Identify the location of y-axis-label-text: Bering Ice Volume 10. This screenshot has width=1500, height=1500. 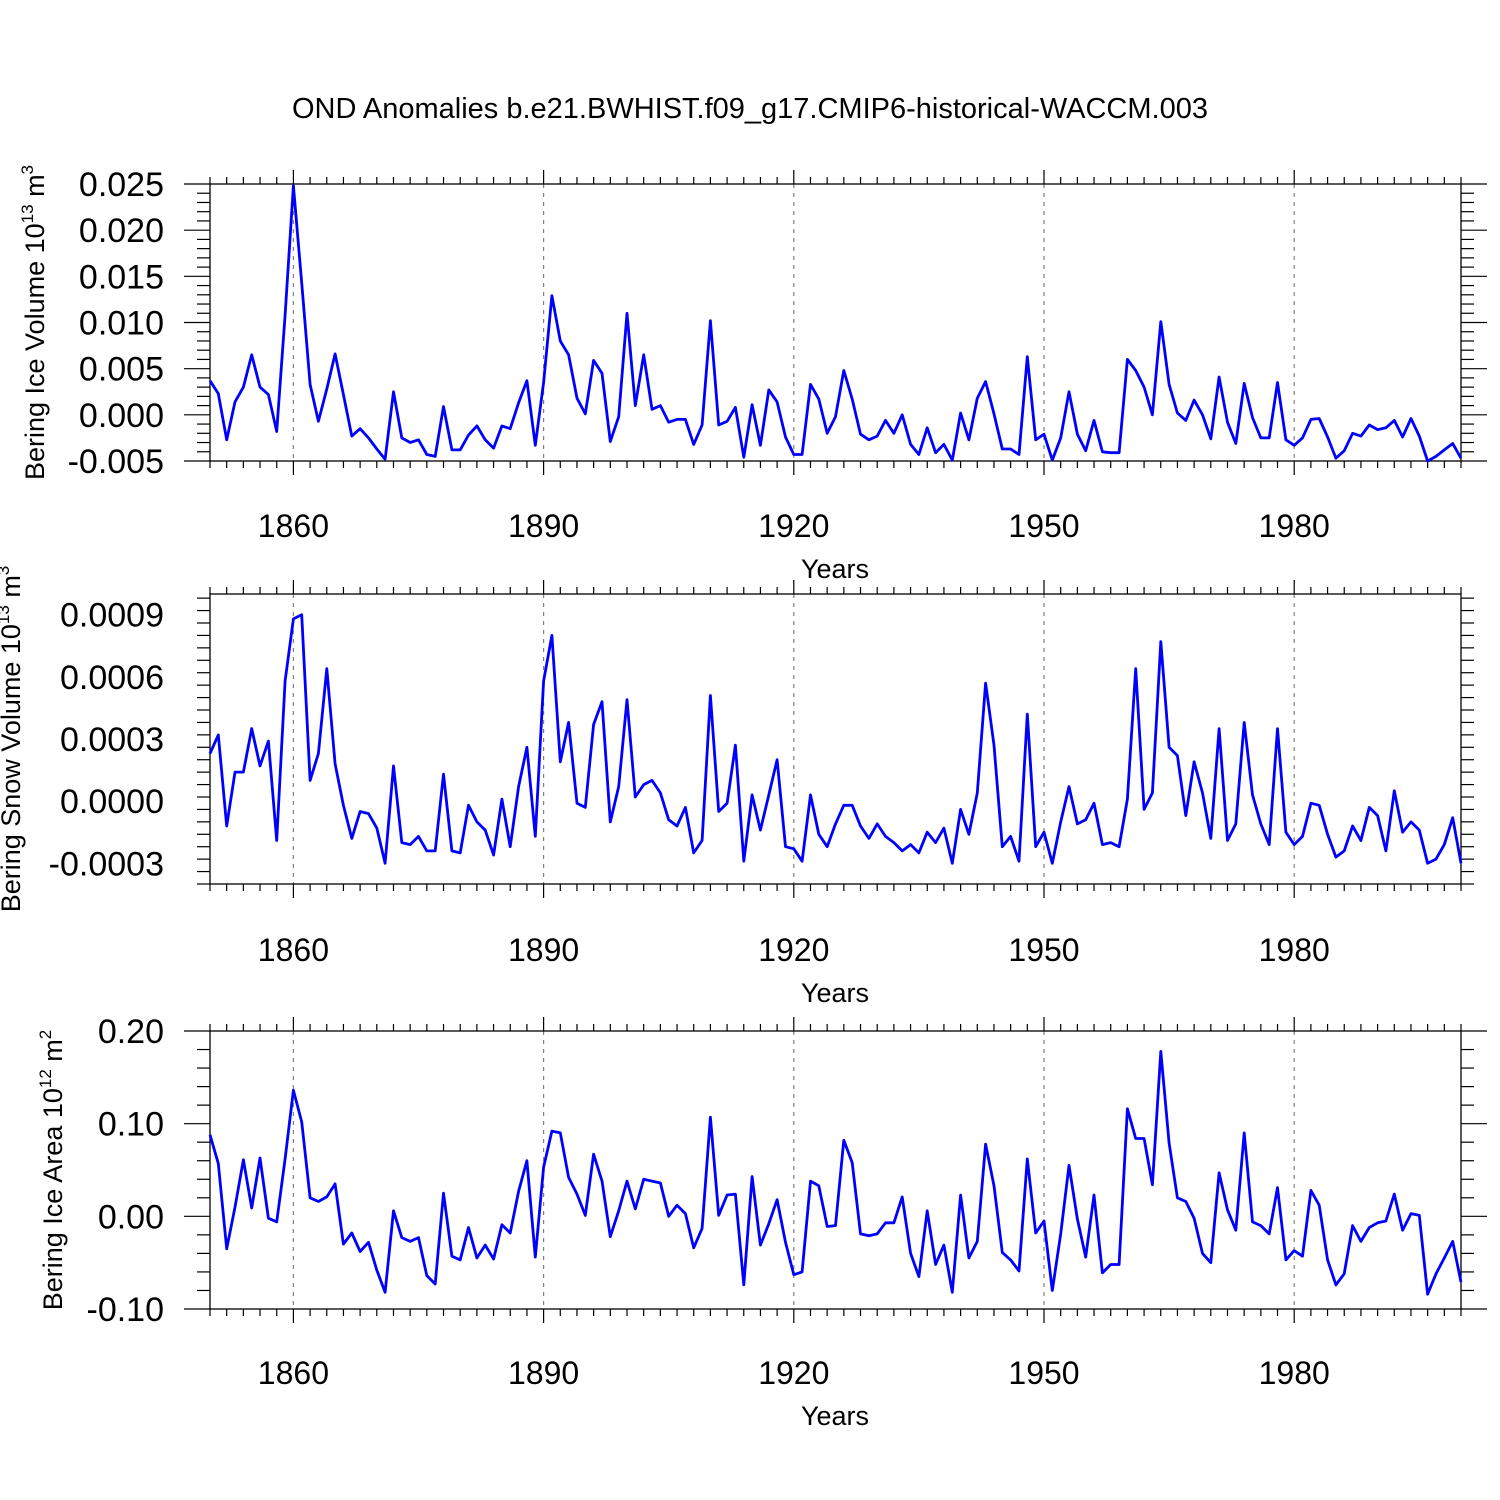
(35, 351).